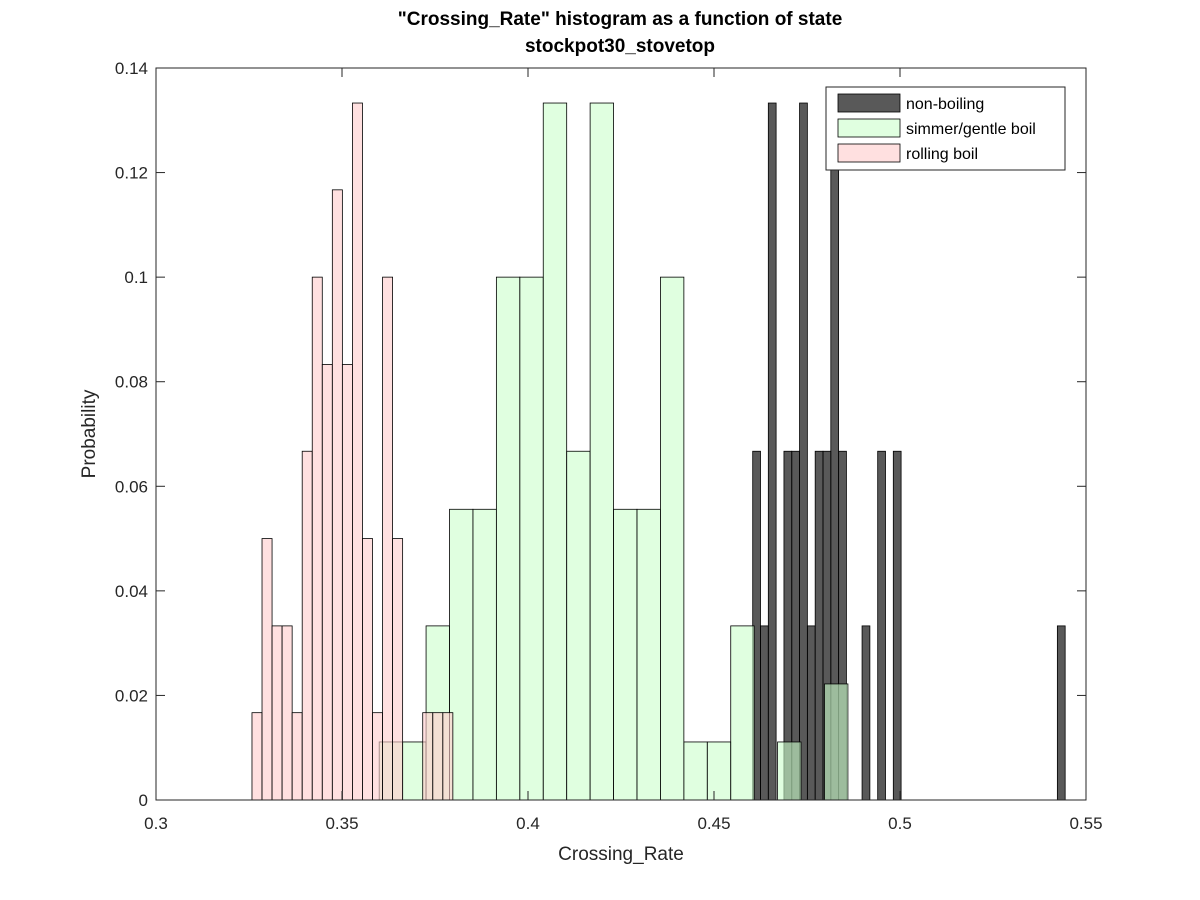 The height and width of the screenshot is (900, 1200). What do you see at coordinates (942, 154) in the screenshot?
I see `legend-label: rolling boil` at bounding box center [942, 154].